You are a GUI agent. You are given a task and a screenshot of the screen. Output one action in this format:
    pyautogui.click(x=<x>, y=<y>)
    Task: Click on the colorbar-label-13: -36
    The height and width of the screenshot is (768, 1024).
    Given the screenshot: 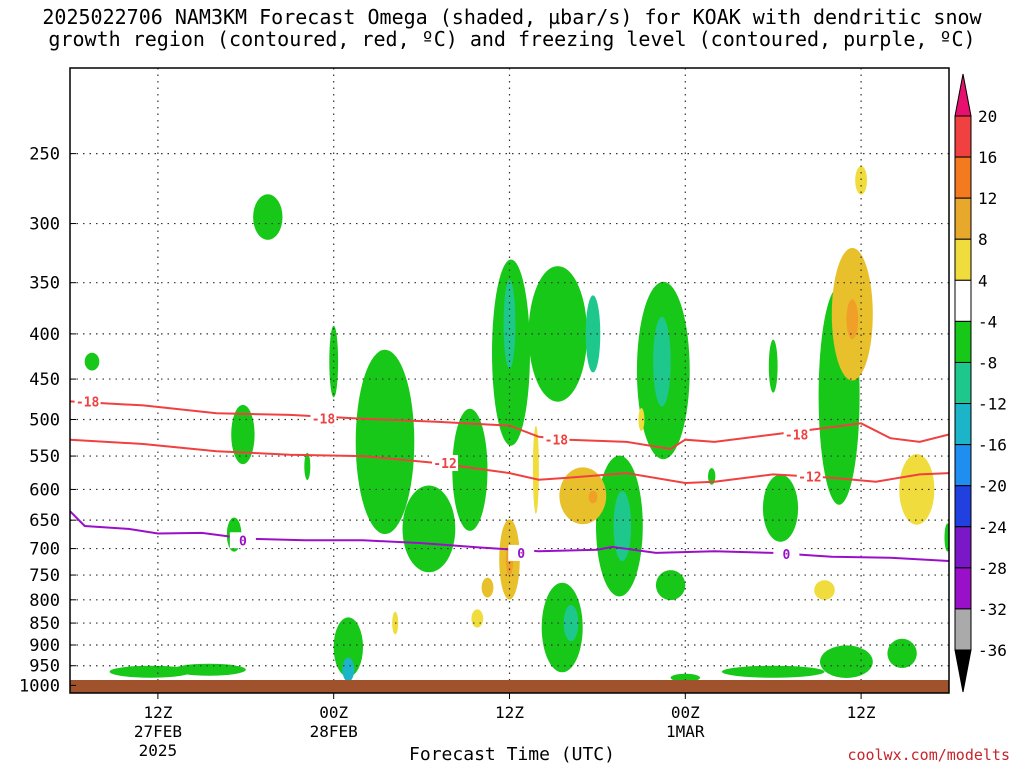 What is the action you would take?
    pyautogui.click(x=992, y=650)
    